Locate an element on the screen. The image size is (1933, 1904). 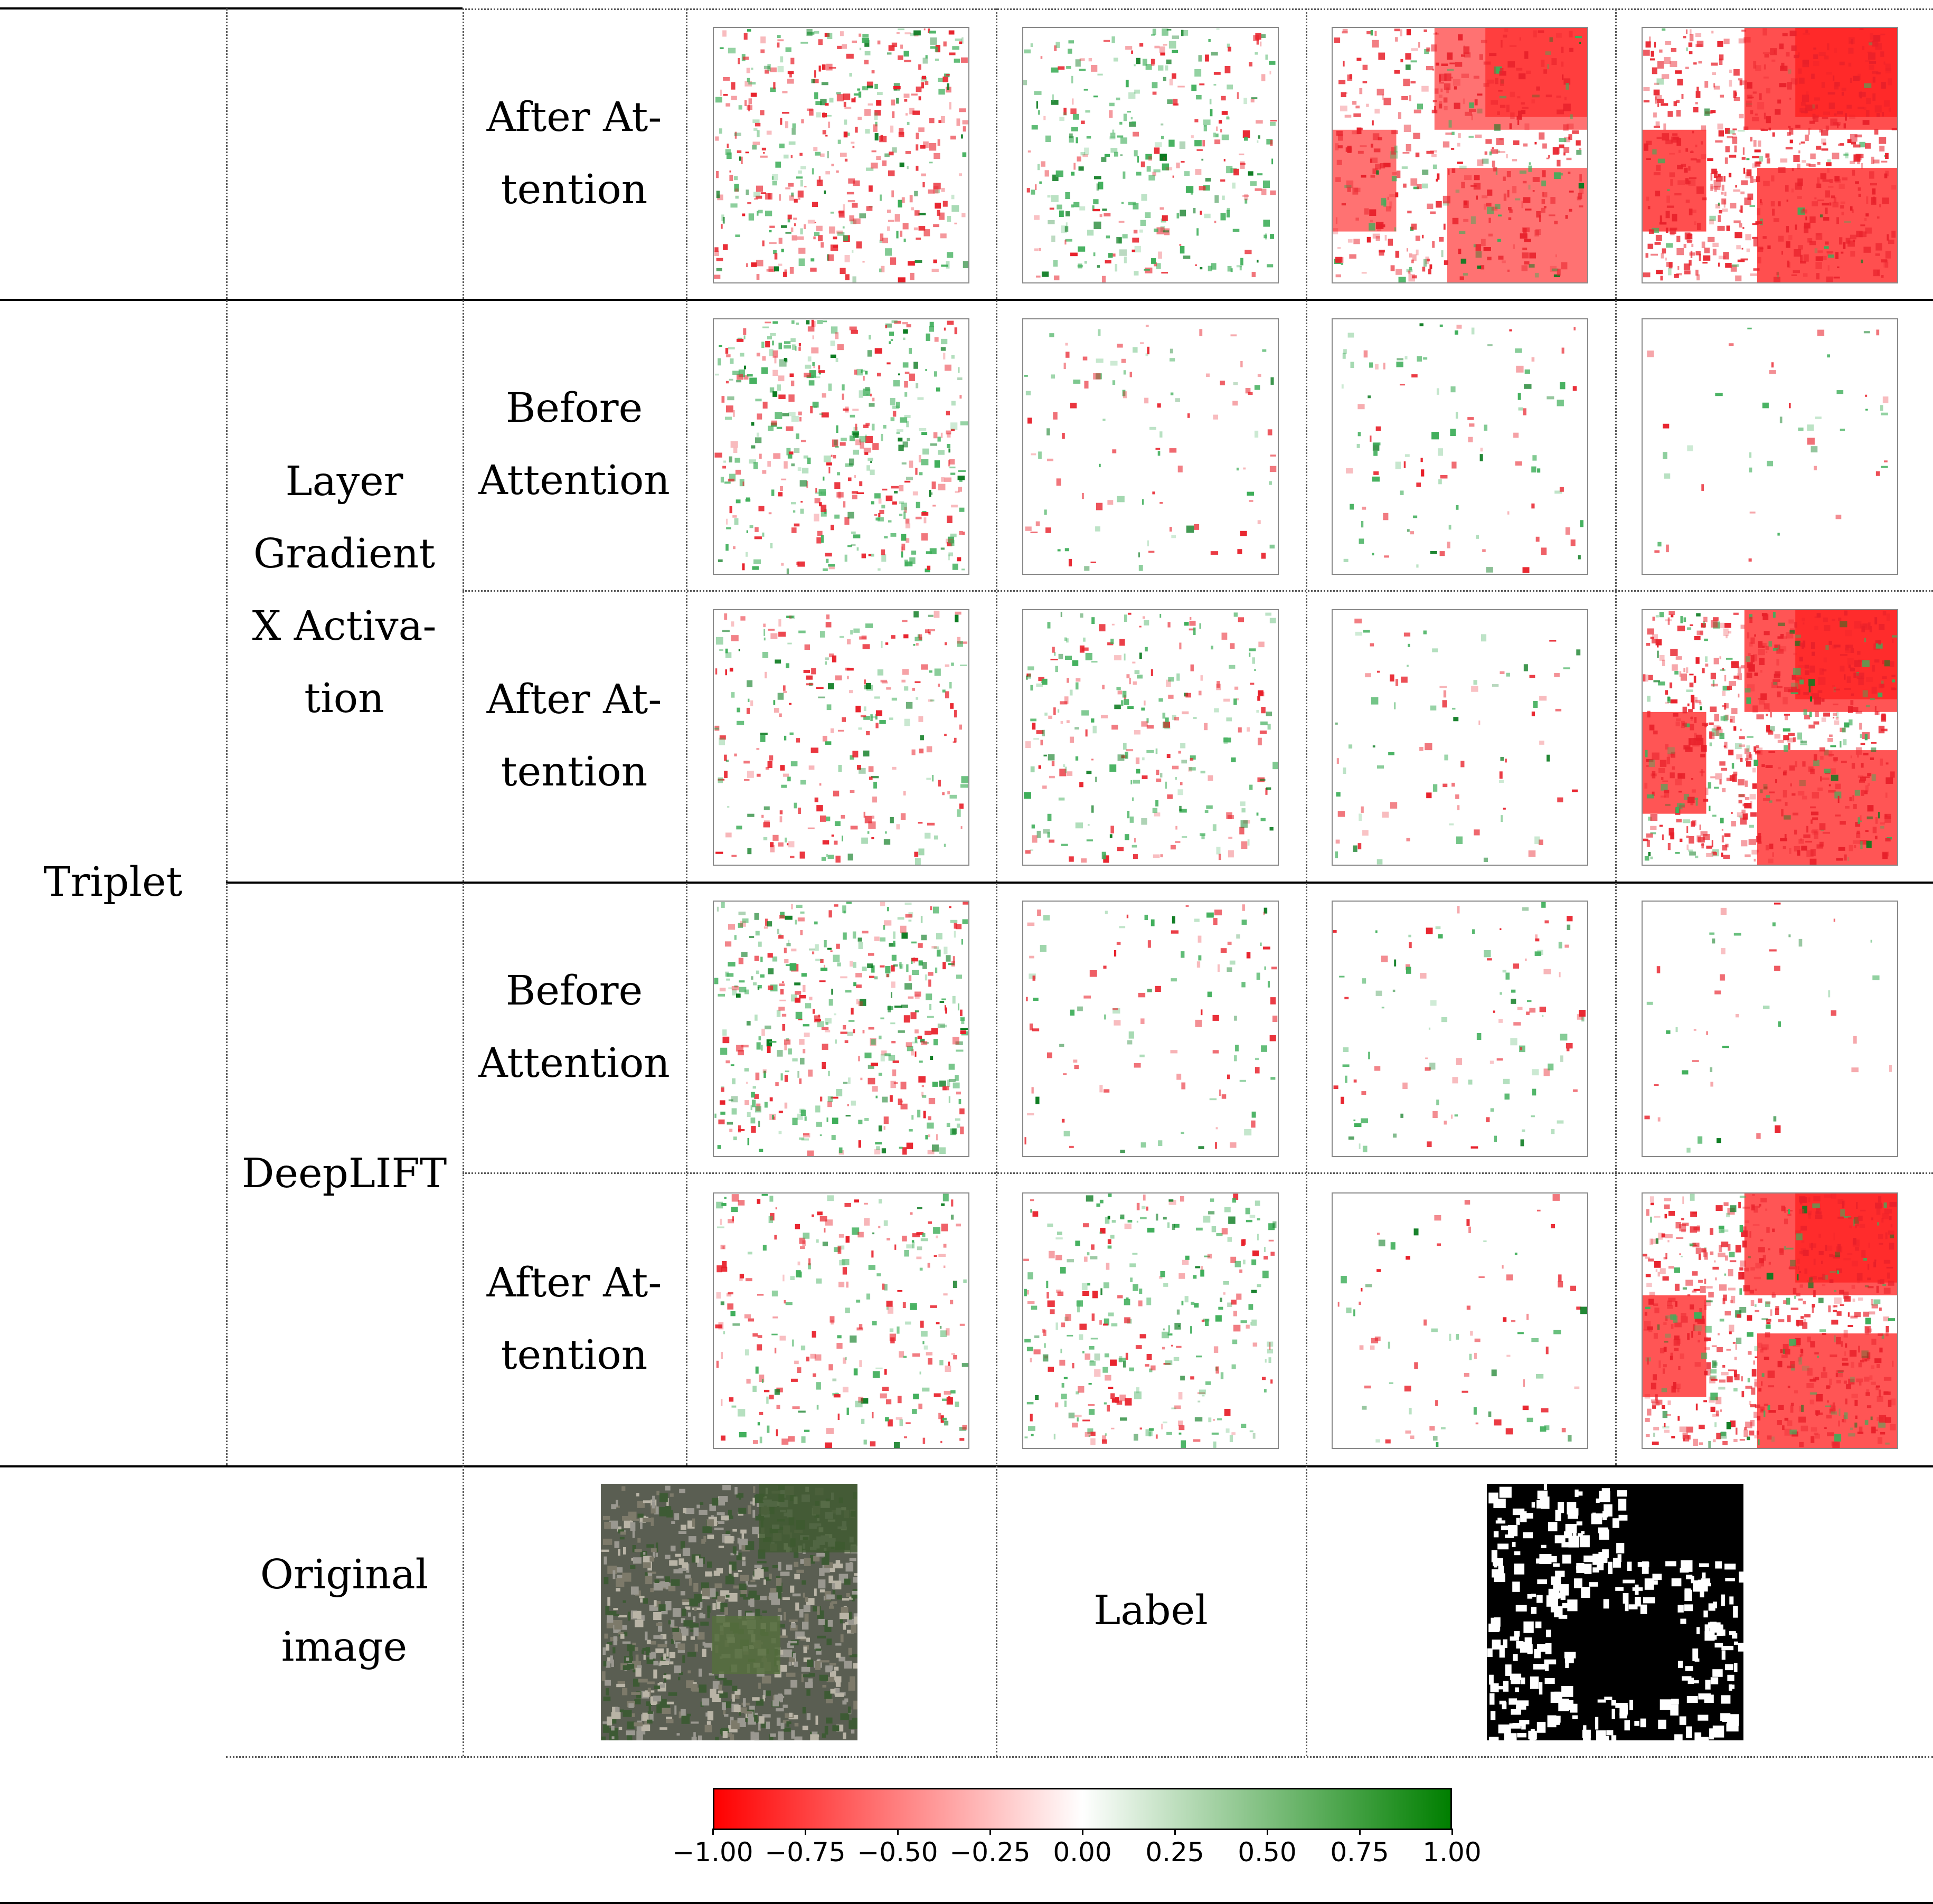
colorbar-tick-label: −0.25 is located at coordinates (990, 1852).